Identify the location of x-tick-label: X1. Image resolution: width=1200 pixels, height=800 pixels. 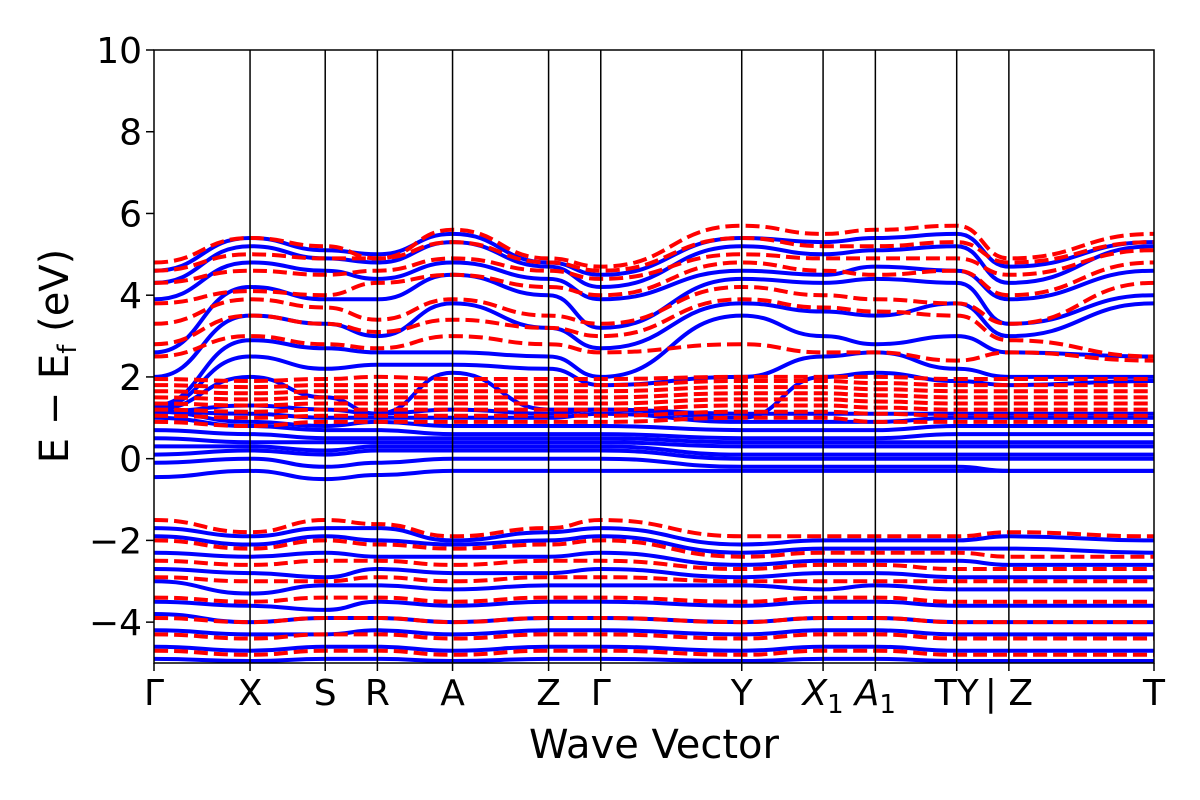
(821, 696).